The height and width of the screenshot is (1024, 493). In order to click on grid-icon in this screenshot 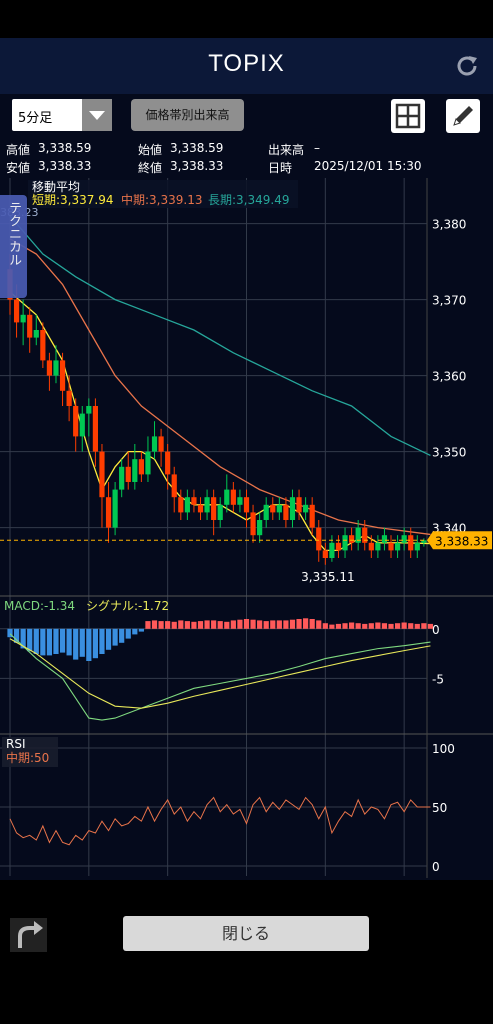, I will do `click(408, 116)`.